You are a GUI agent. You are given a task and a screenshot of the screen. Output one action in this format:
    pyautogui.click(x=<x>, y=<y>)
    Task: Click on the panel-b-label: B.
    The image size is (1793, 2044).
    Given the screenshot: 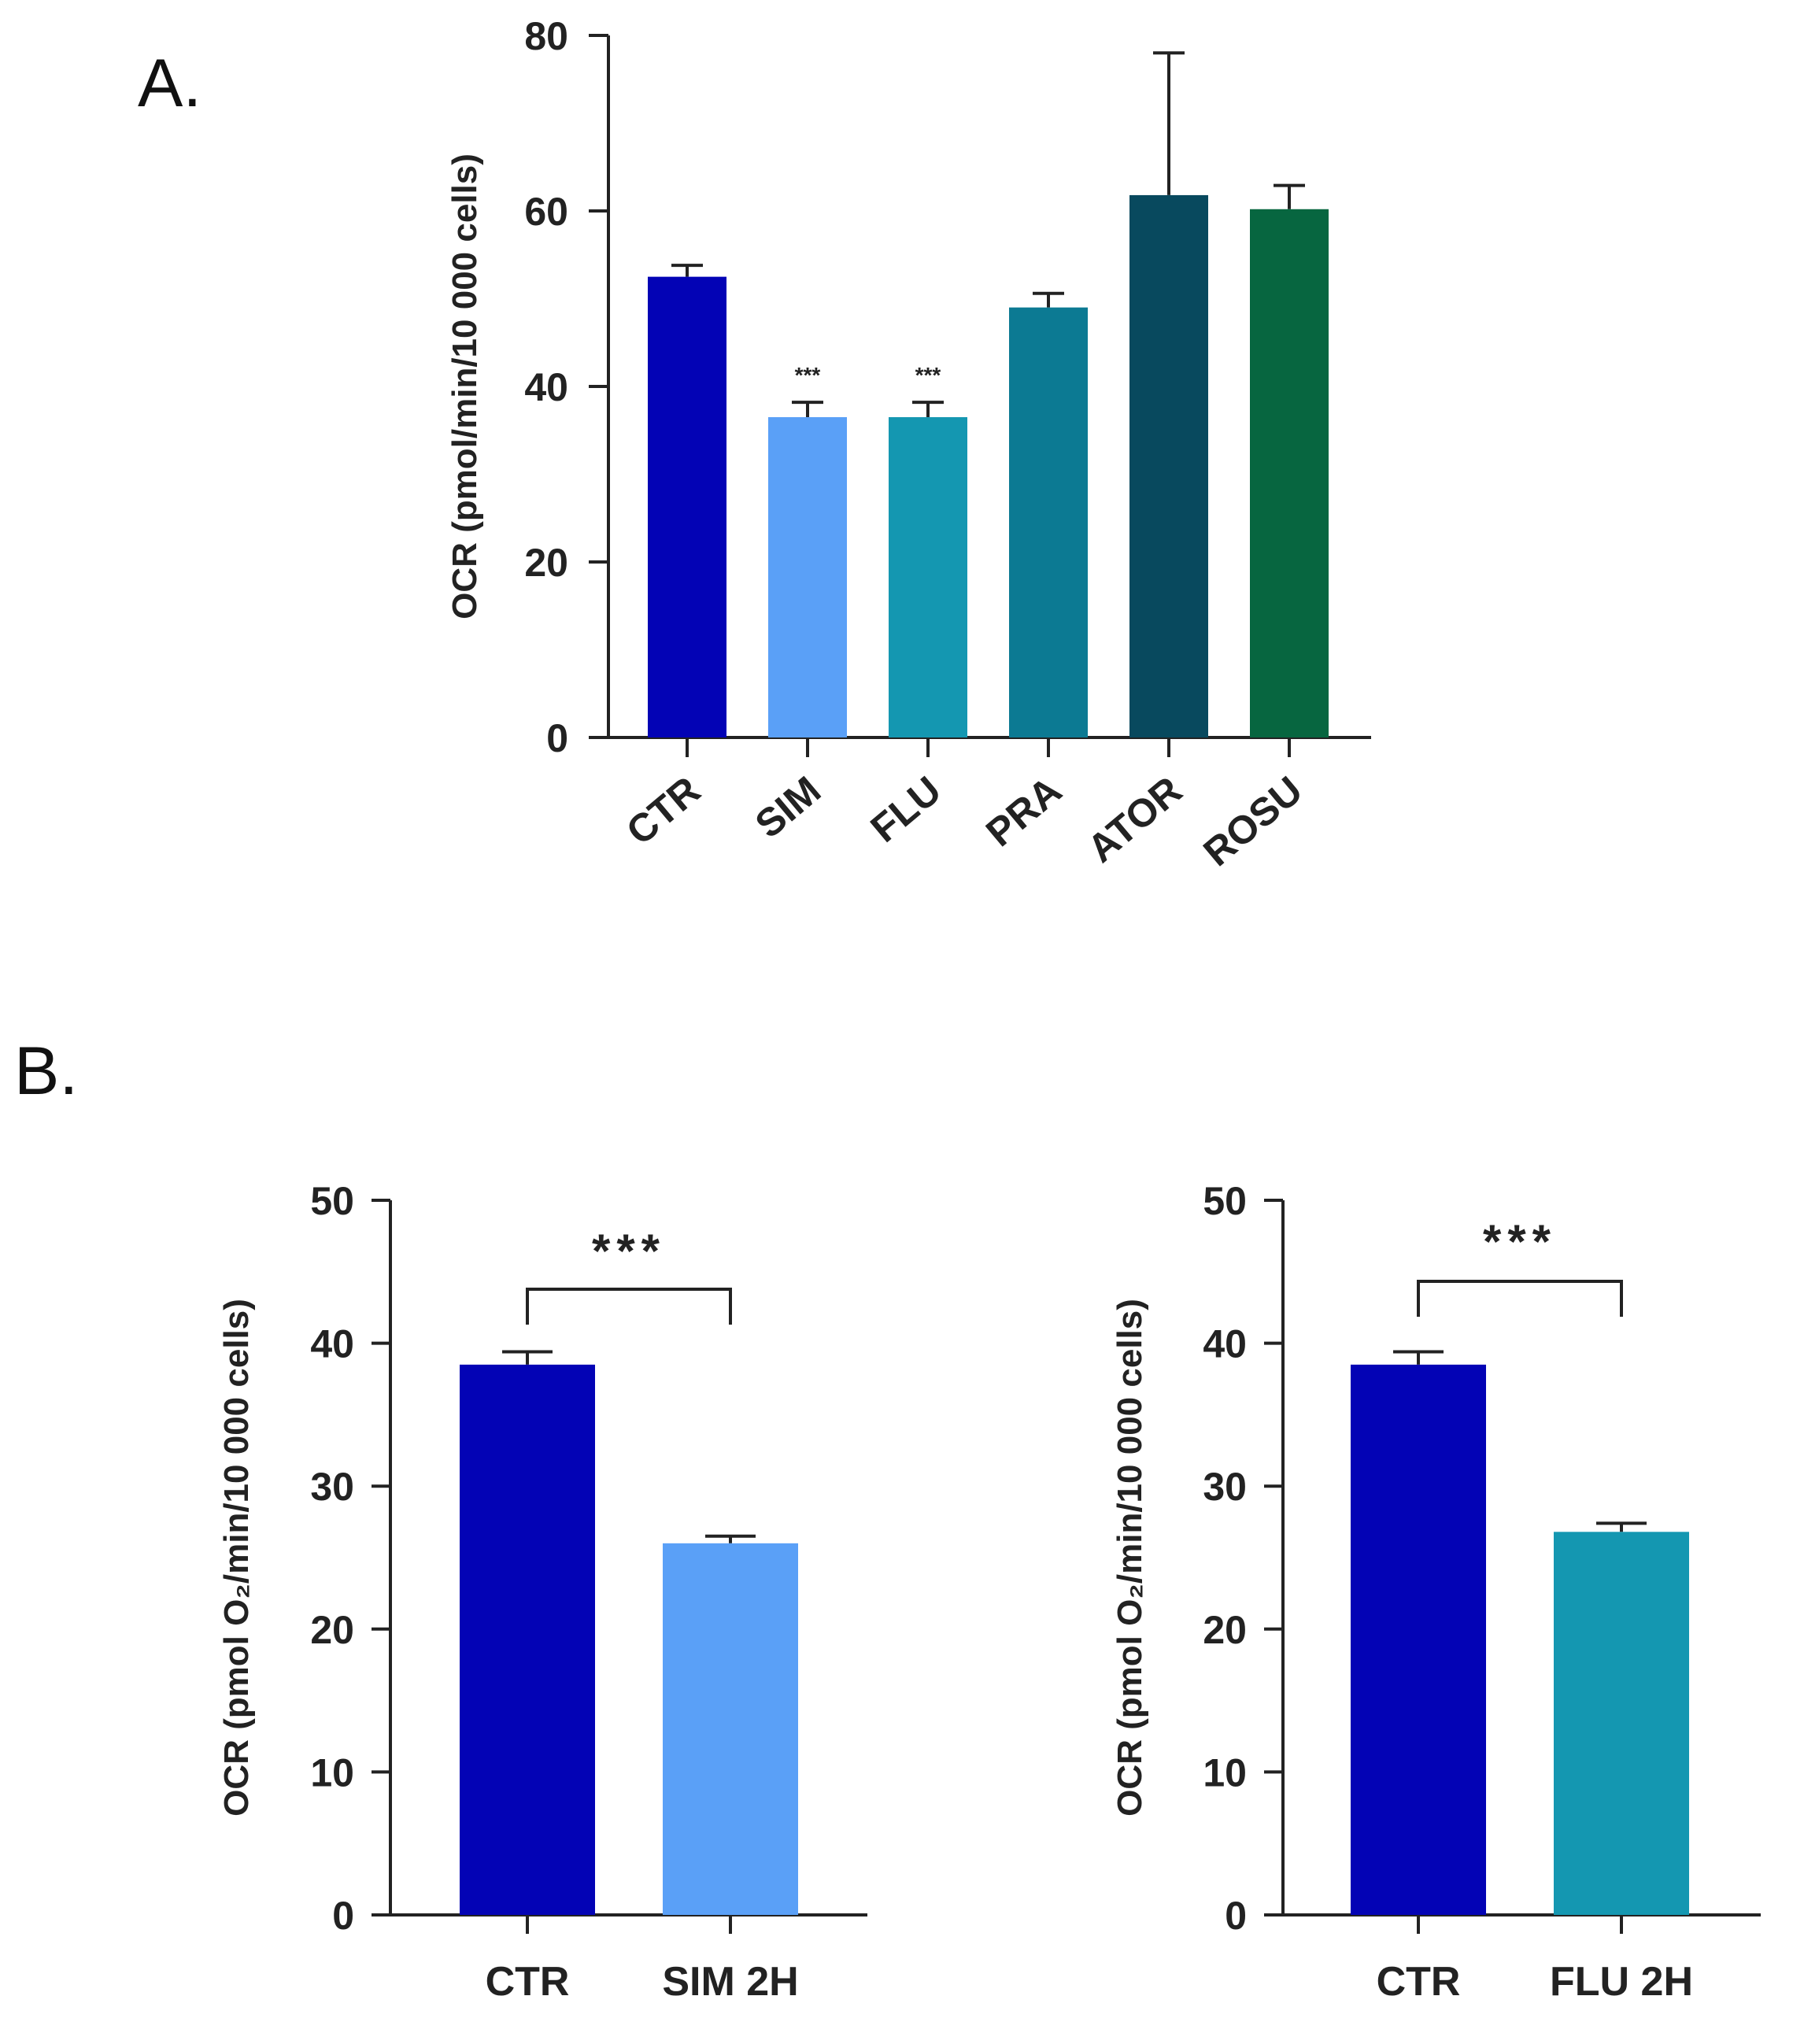 What is the action you would take?
    pyautogui.click(x=46, y=1071)
    